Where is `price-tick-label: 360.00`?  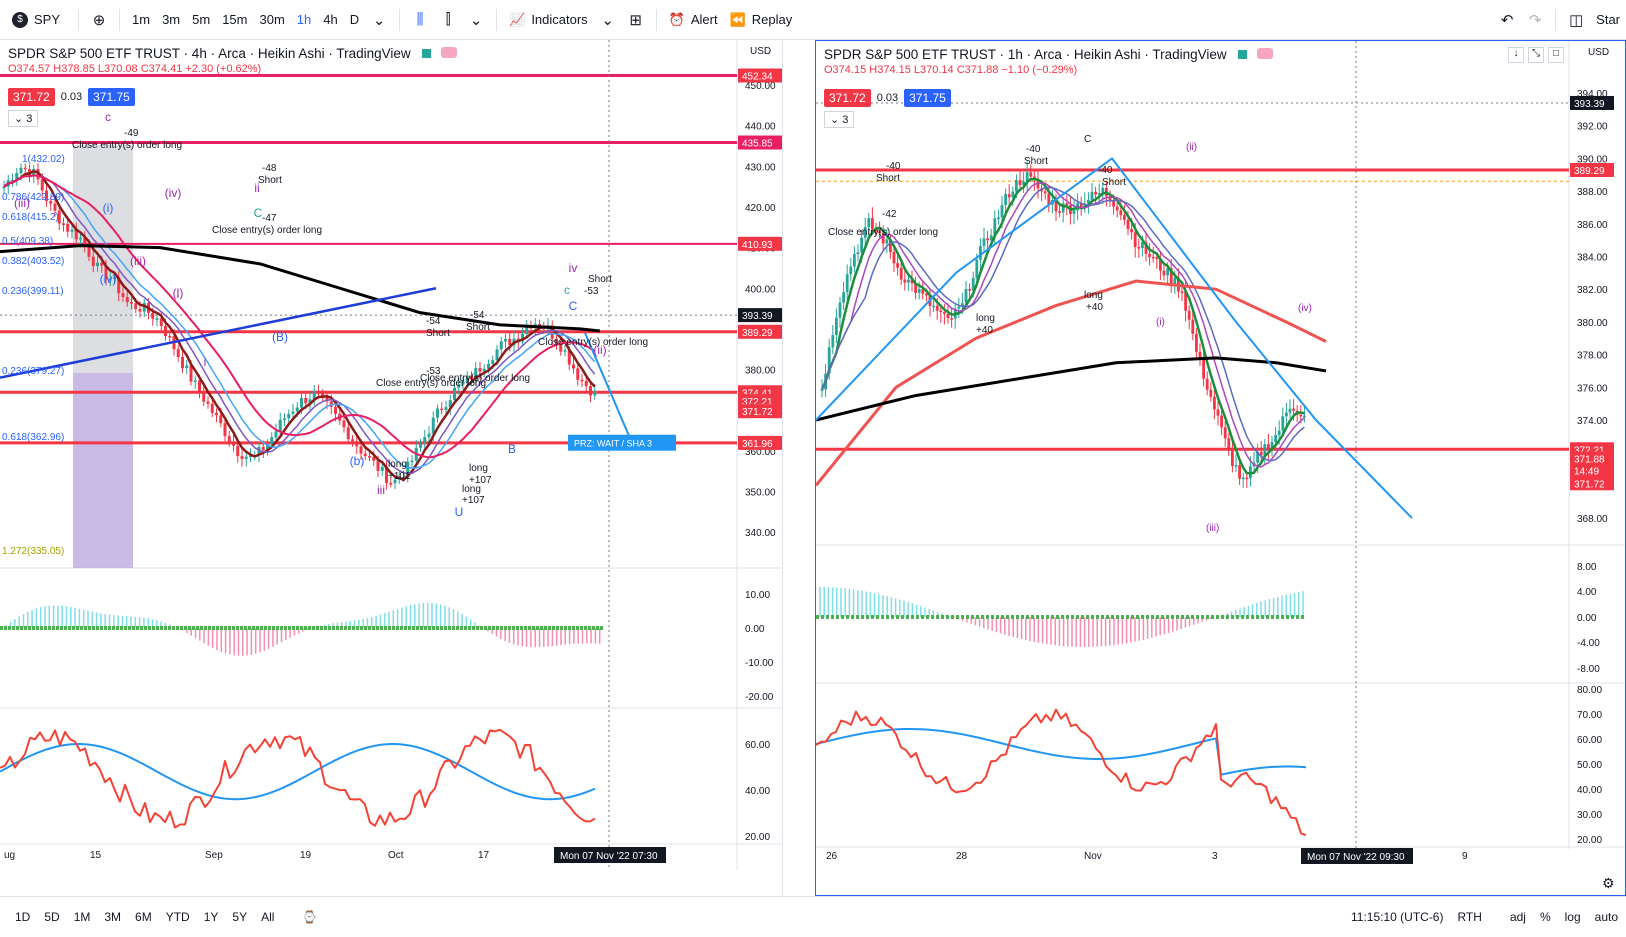 price-tick-label: 360.00 is located at coordinates (760, 452).